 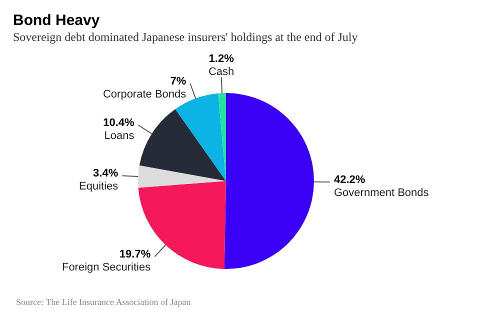 I want to click on data-label: 1.2%, so click(x=221, y=59).